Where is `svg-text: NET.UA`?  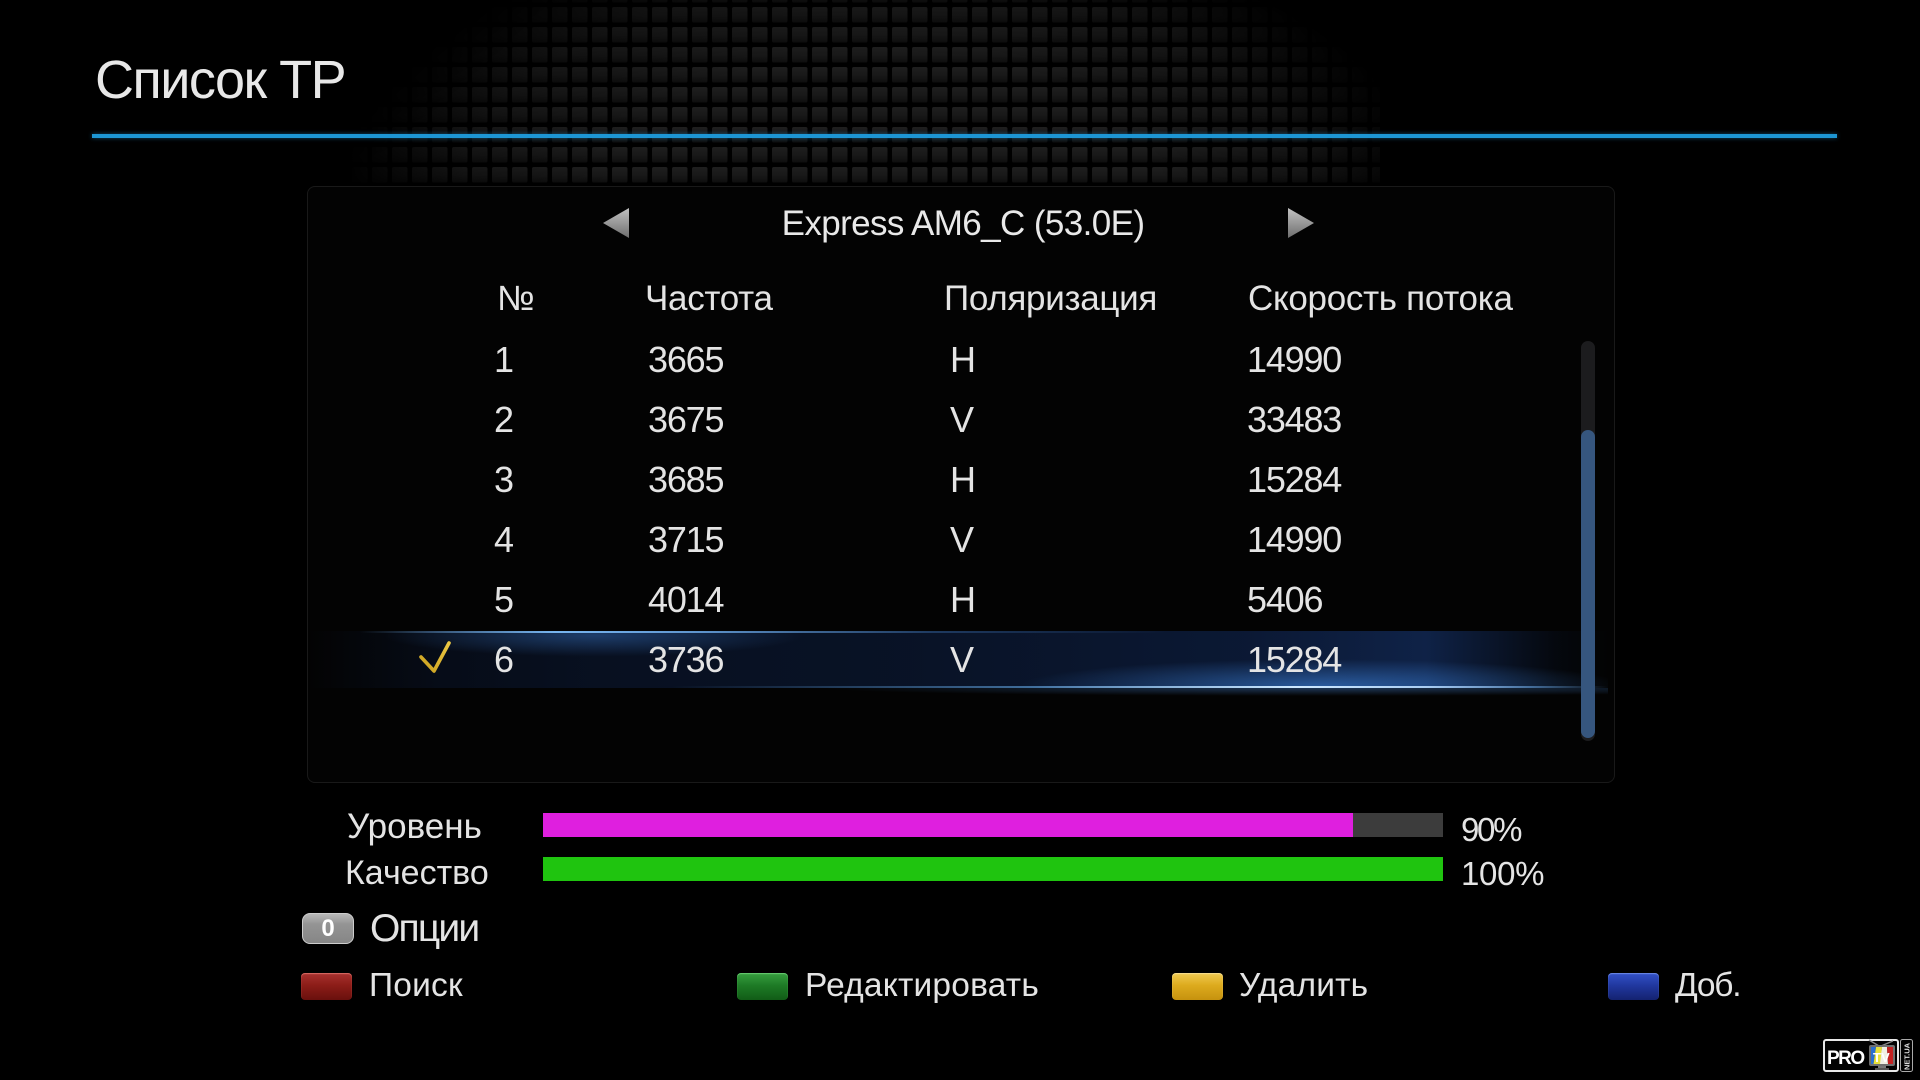
svg-text: NET.UA is located at coordinates (1907, 1056).